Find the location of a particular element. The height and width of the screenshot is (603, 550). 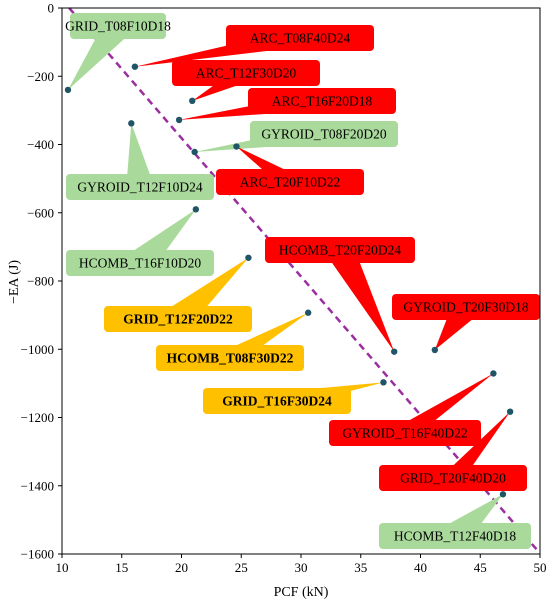

data-label: ARC_T16F20D18 is located at coordinates (322, 101).